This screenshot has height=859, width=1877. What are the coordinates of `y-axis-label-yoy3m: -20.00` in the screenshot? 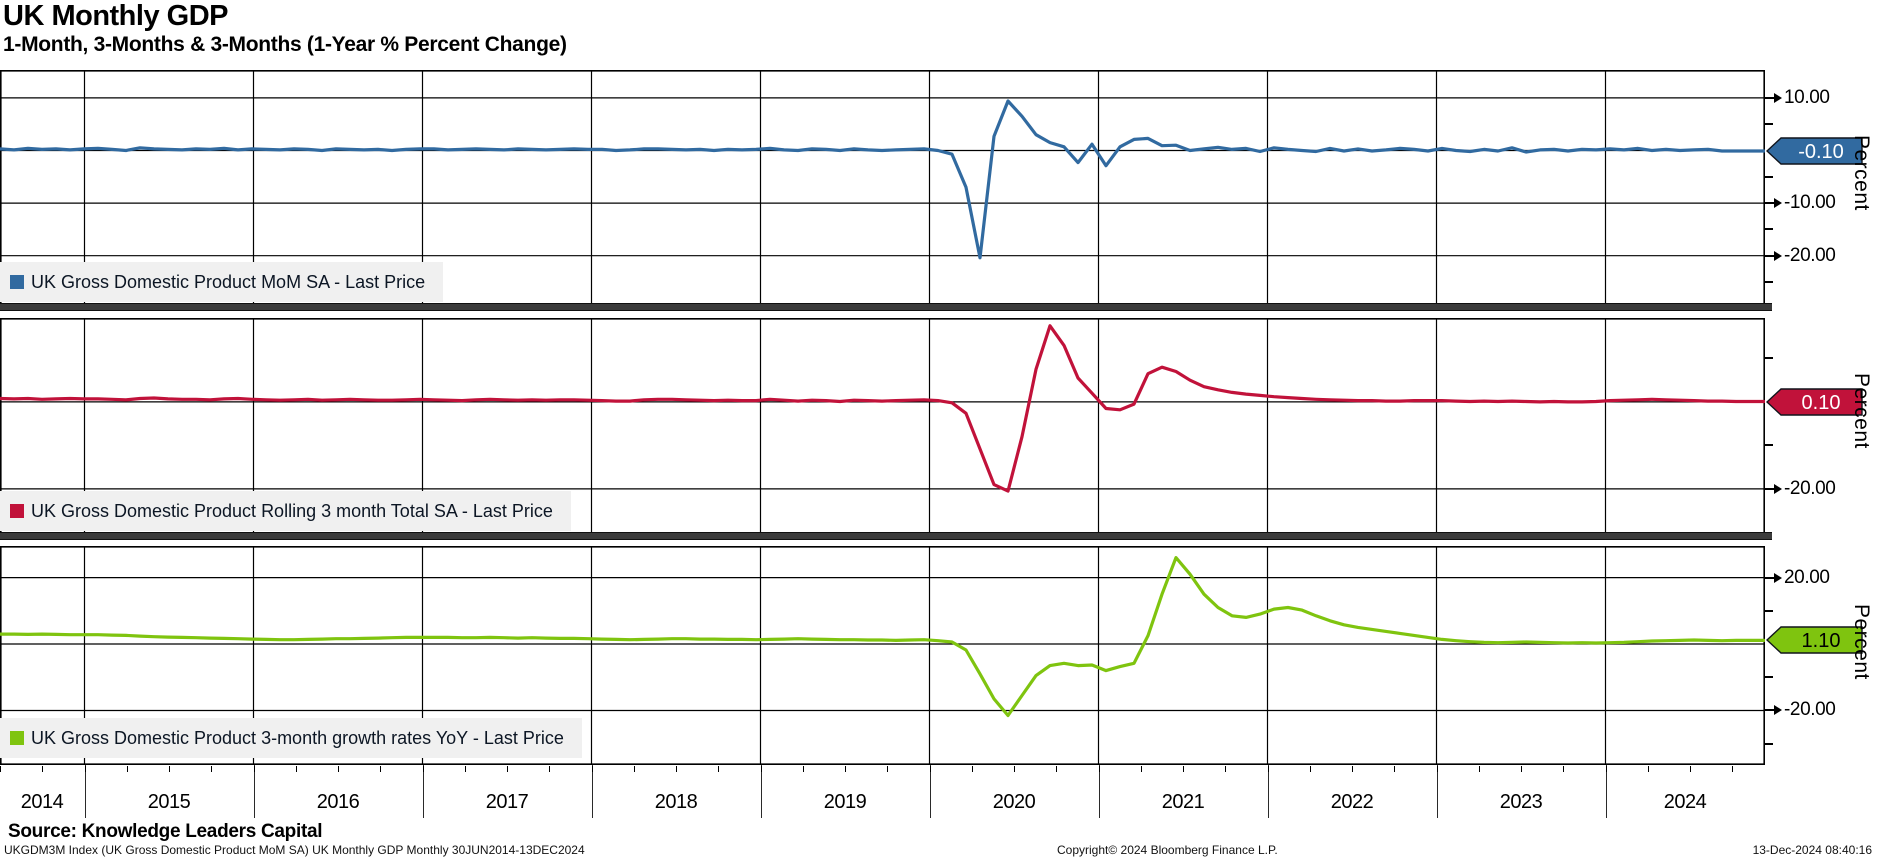 It's located at (1810, 709).